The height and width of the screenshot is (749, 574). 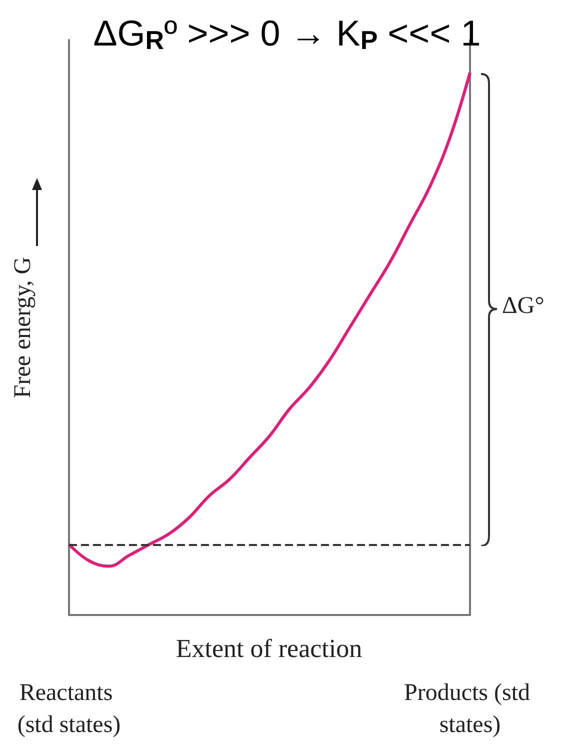 What do you see at coordinates (470, 709) in the screenshot?
I see `x-tick-label: Products (std states)` at bounding box center [470, 709].